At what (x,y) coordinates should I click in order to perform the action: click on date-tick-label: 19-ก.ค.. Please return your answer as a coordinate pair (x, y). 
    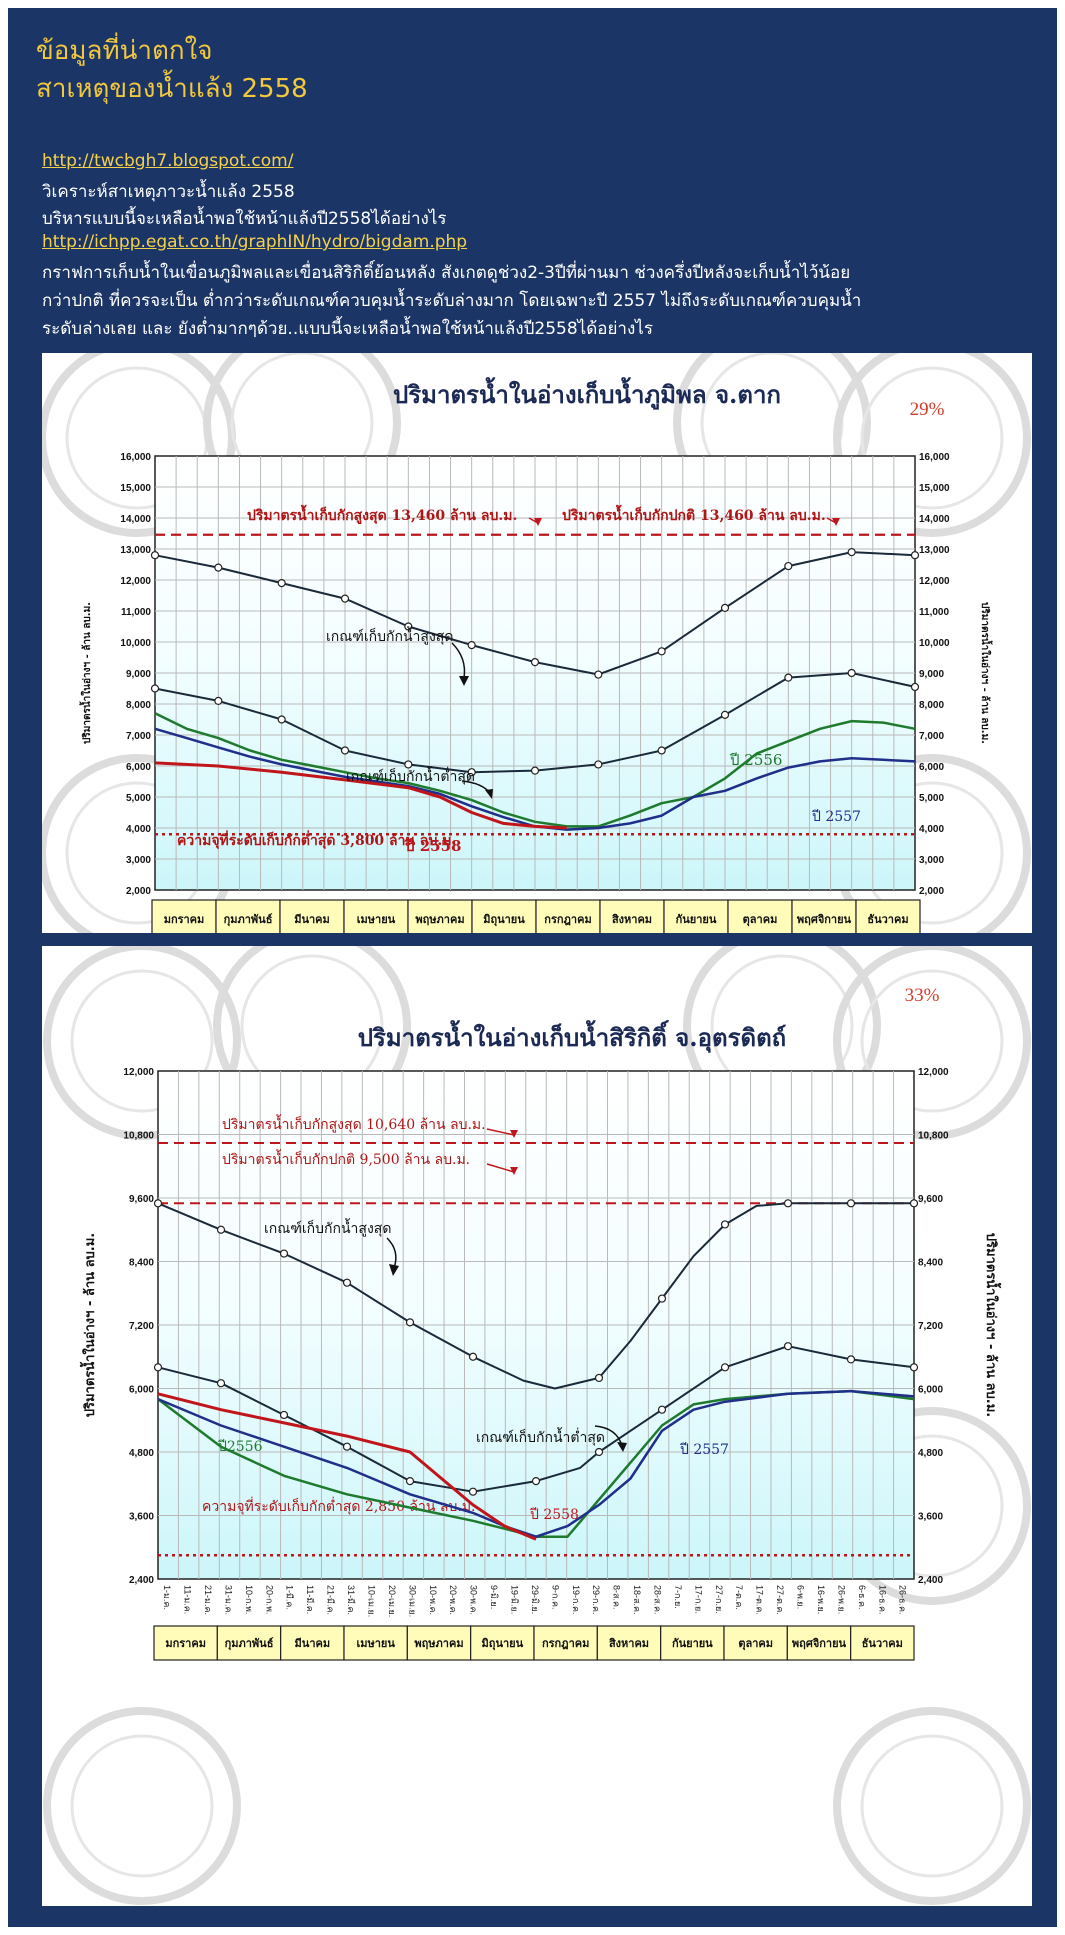
    Looking at the image, I should click on (576, 1599).